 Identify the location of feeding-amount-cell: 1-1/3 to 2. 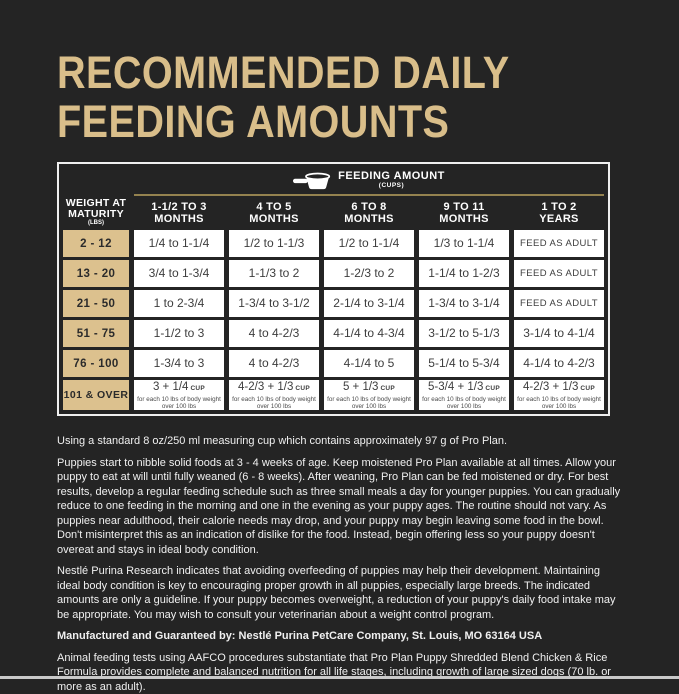
(274, 273).